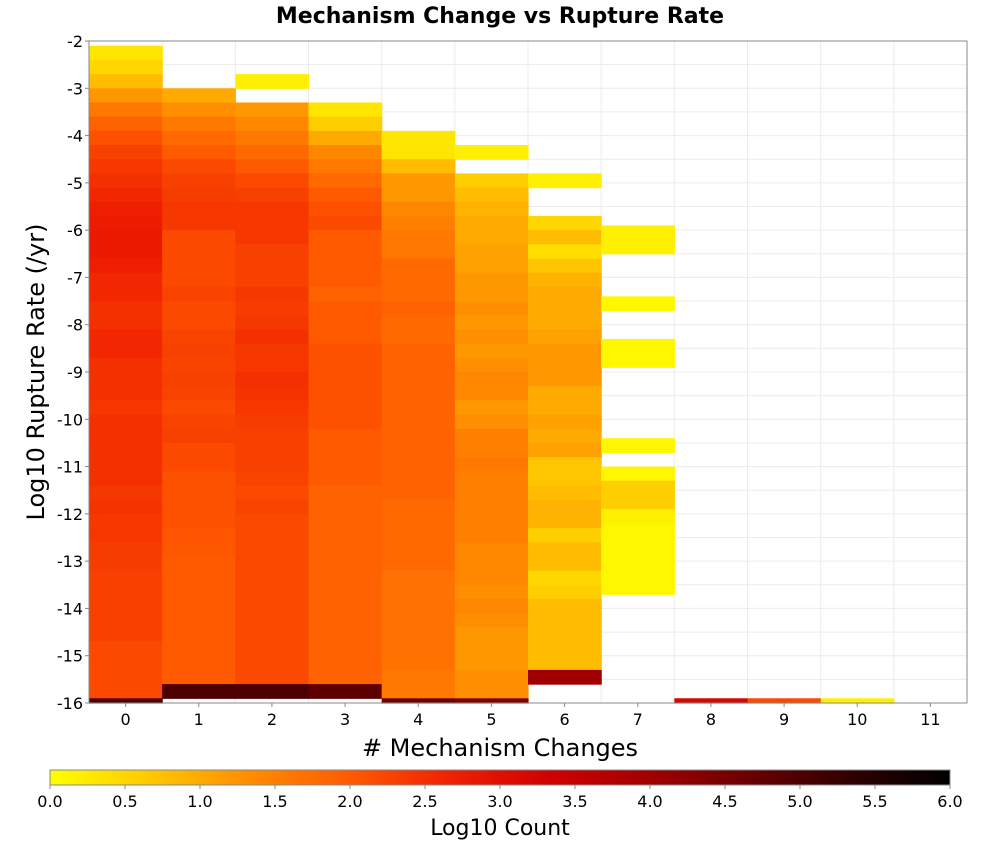 The width and height of the screenshot is (1000, 850). What do you see at coordinates (75, 183) in the screenshot?
I see `y-tick-label: -5` at bounding box center [75, 183].